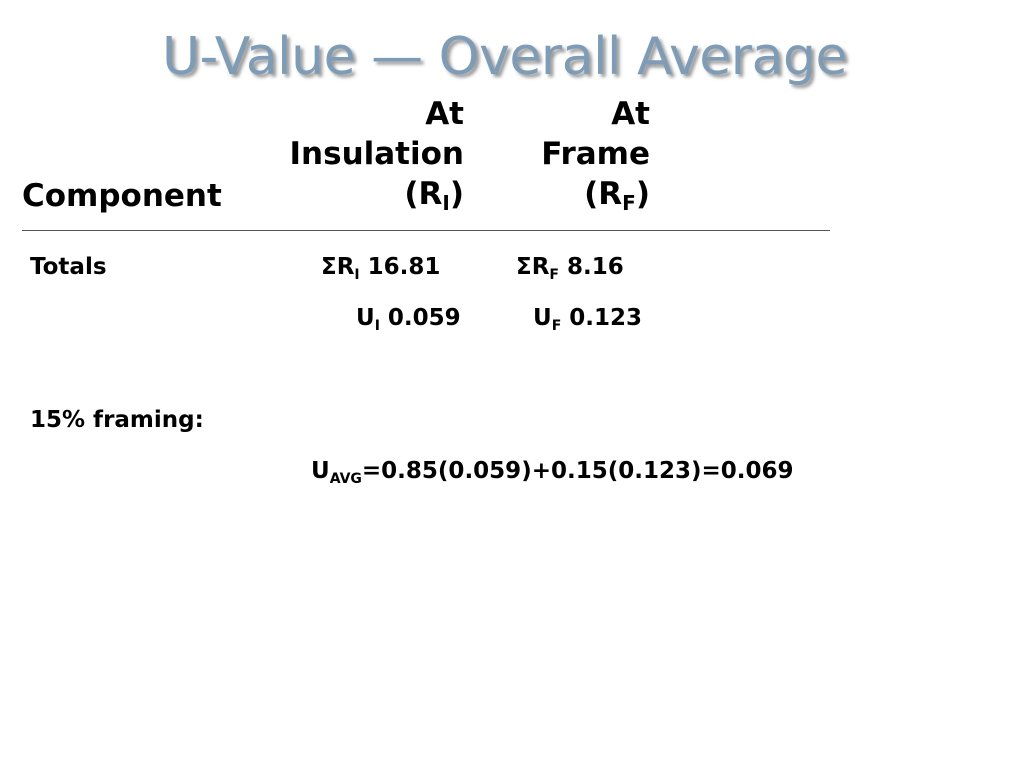 The image size is (1024, 768). I want to click on u-avg-subscript: AVG, so click(345, 479).